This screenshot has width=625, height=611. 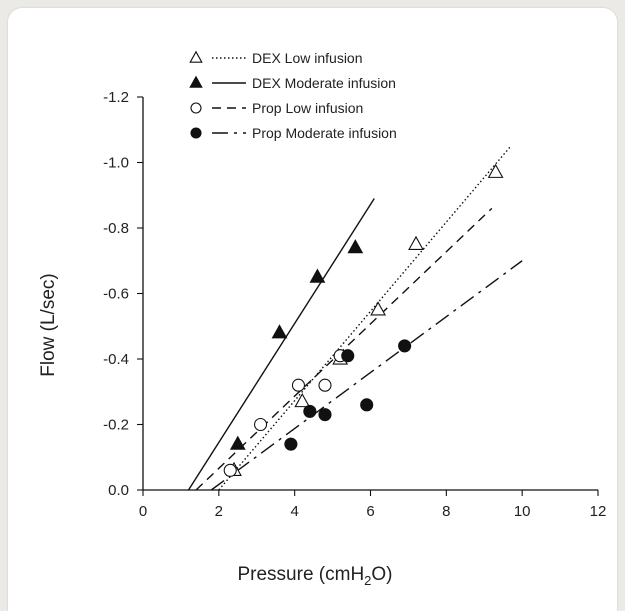 I want to click on x-tick-label: 10, so click(x=522, y=511).